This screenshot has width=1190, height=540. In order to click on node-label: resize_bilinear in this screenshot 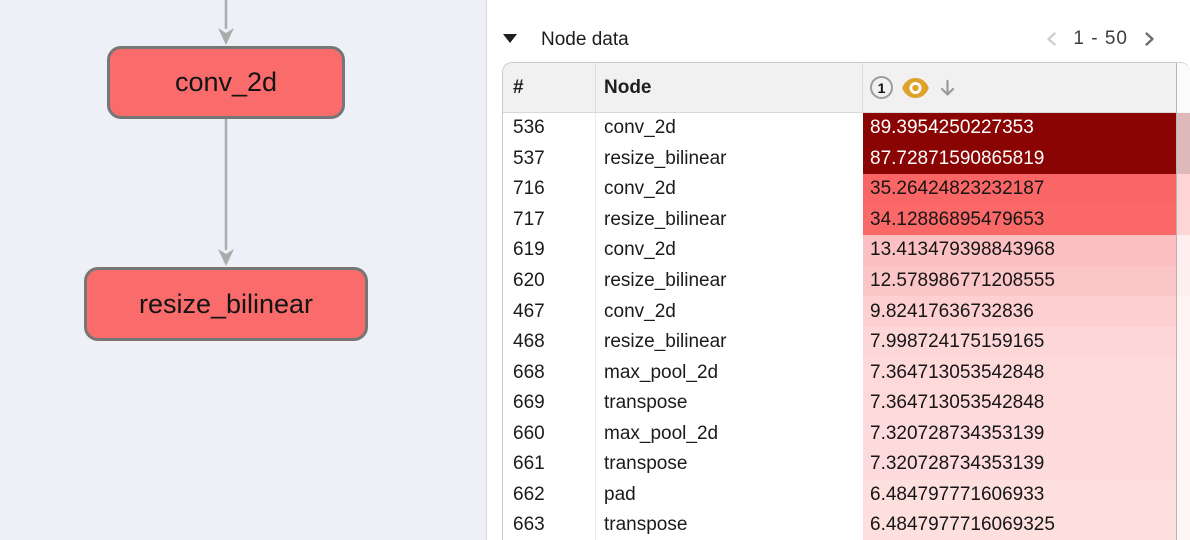, I will do `click(226, 303)`.